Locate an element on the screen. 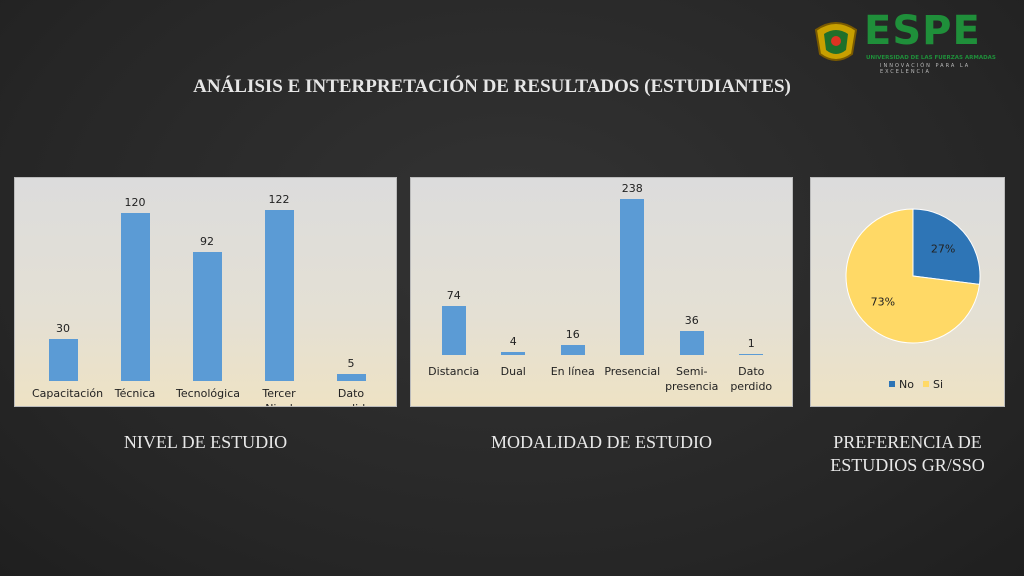  value-label: 120 is located at coordinates (135, 202).